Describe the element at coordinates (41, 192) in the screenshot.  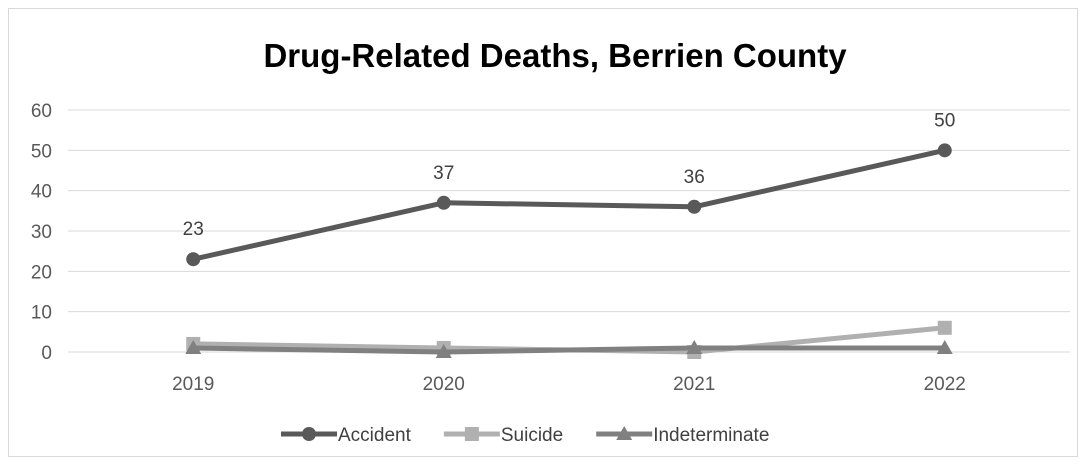
I see `y-tick-label: 40` at that location.